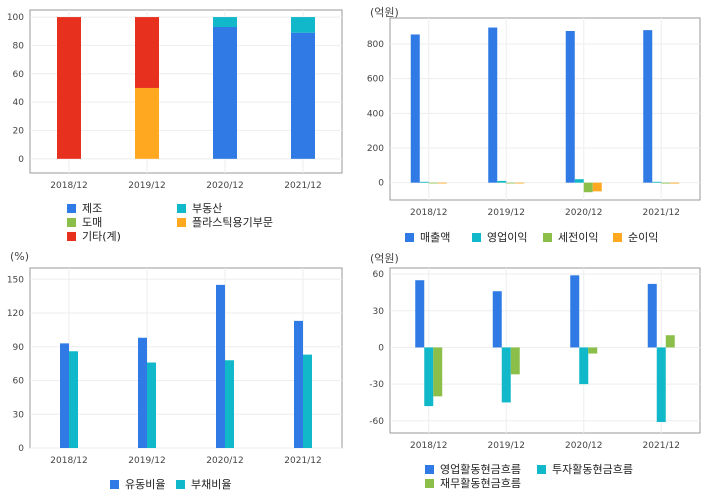  I want to click on ratio-legend: 유동비율 부채비율, so click(230, 484).